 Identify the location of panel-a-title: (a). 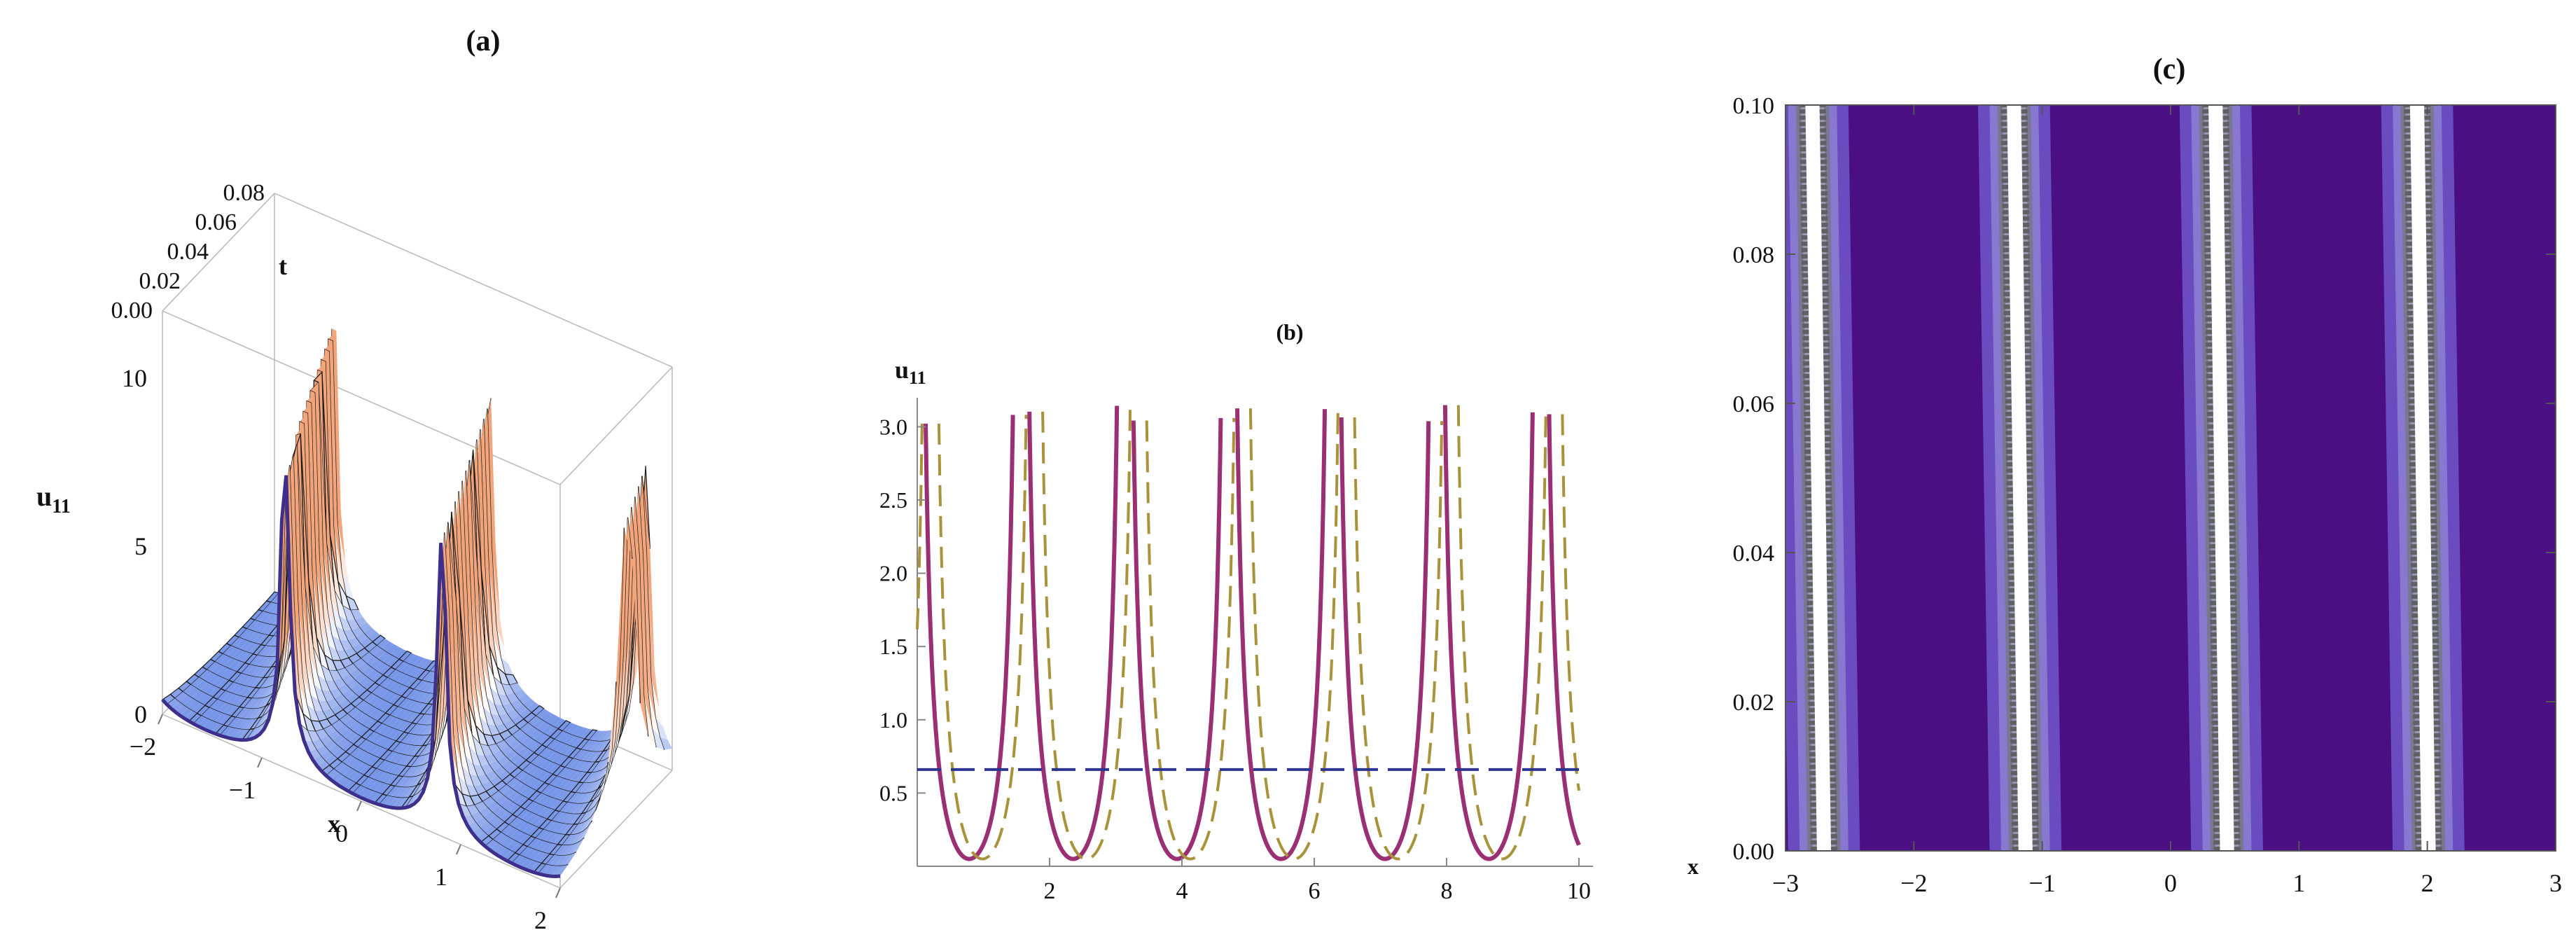
(483, 41).